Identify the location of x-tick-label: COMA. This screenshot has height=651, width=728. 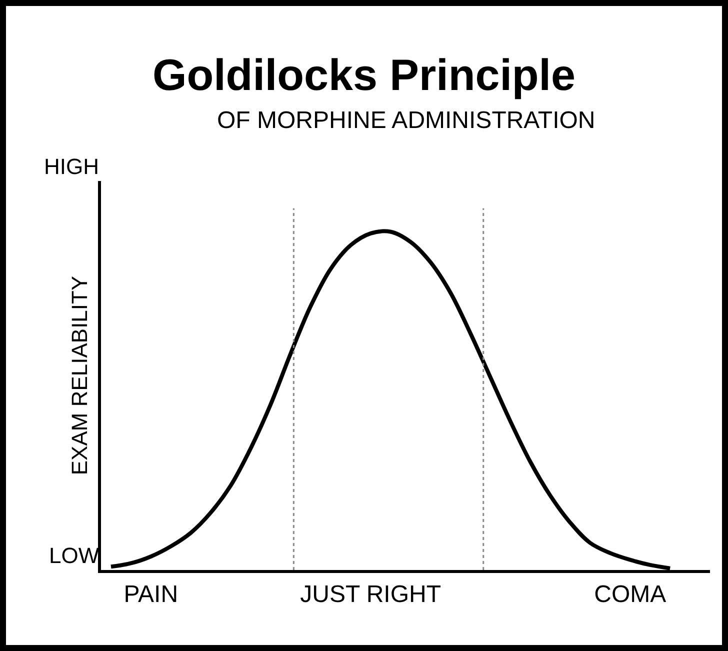
(630, 594).